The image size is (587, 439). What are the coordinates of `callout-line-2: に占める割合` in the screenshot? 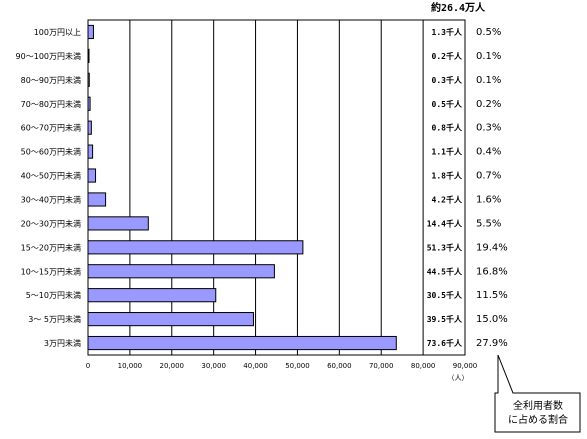 It's located at (538, 420).